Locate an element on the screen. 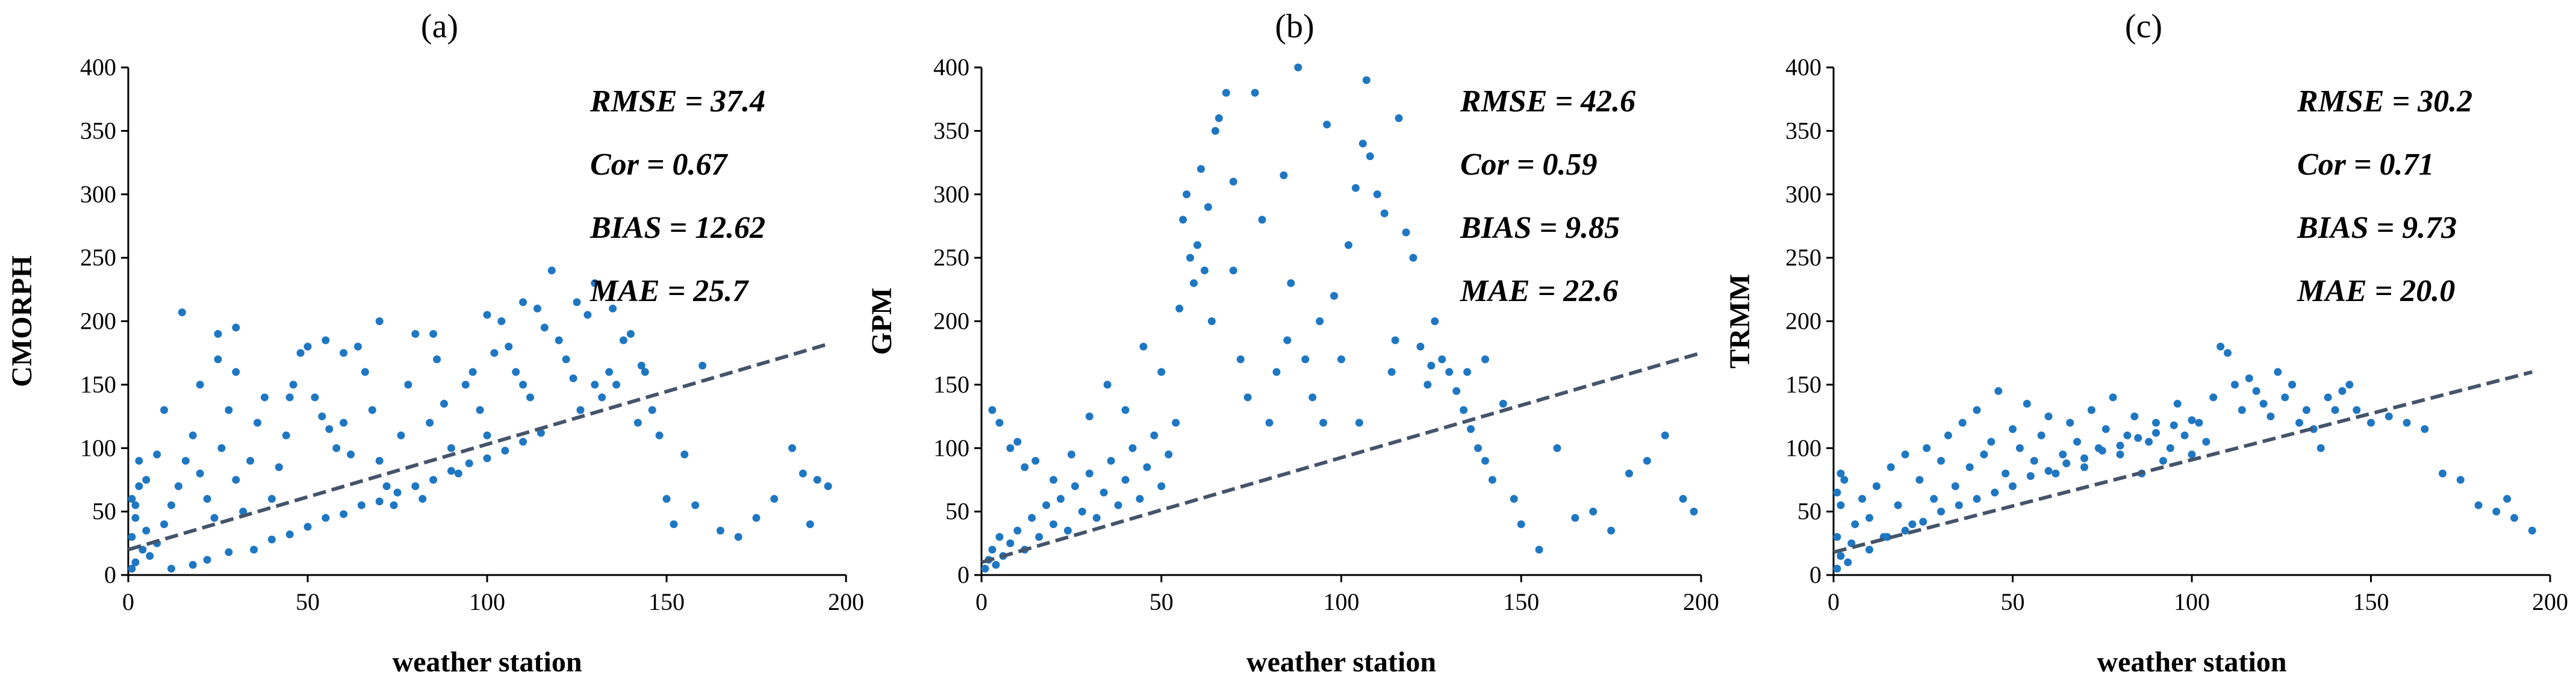  x-axis-title: weather station is located at coordinates (1341, 662).